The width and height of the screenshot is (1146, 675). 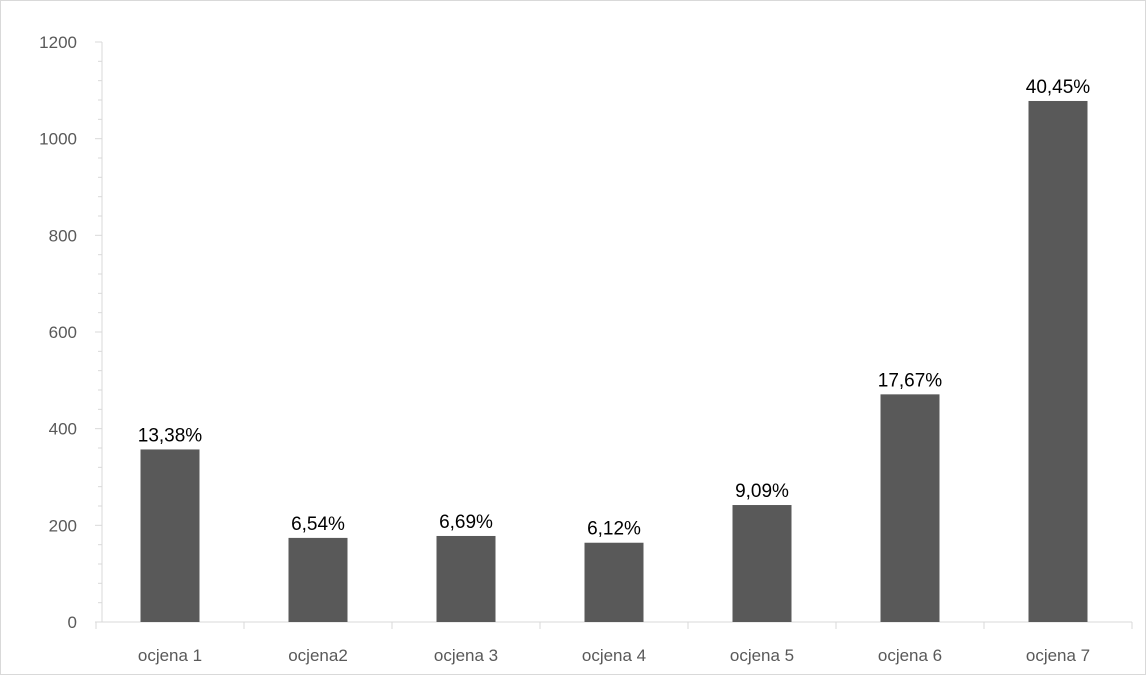 What do you see at coordinates (1058, 655) in the screenshot?
I see `x-category-label: ocjena 7` at bounding box center [1058, 655].